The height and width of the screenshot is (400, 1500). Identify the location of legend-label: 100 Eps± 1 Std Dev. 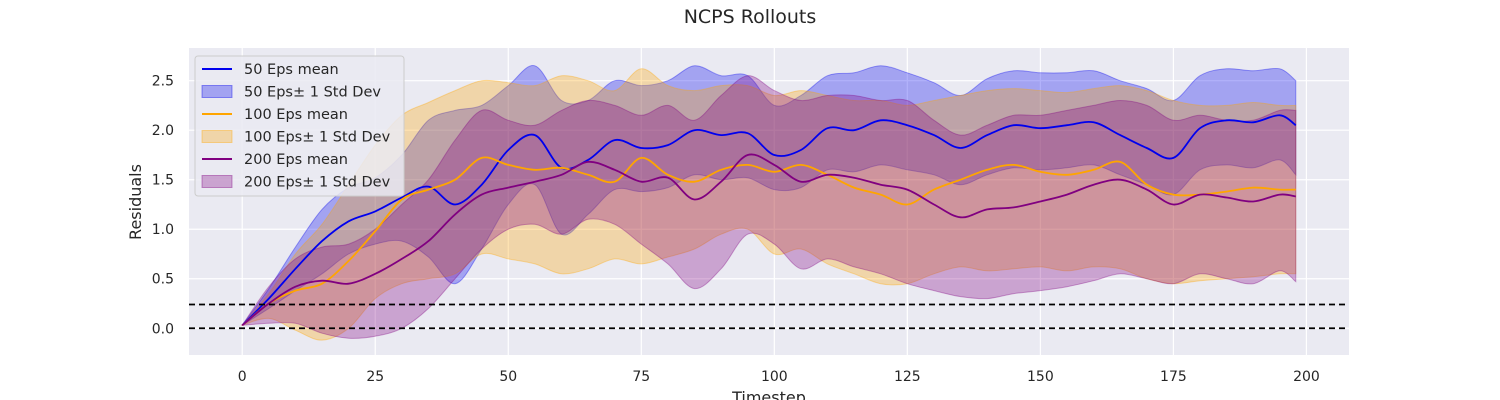
(317, 138).